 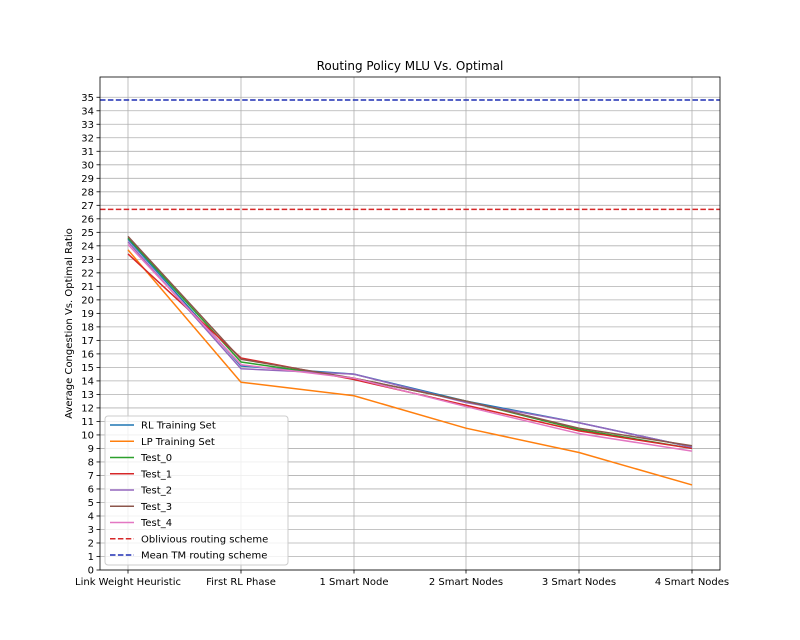 I want to click on y-tick-label: 25, so click(x=87, y=233).